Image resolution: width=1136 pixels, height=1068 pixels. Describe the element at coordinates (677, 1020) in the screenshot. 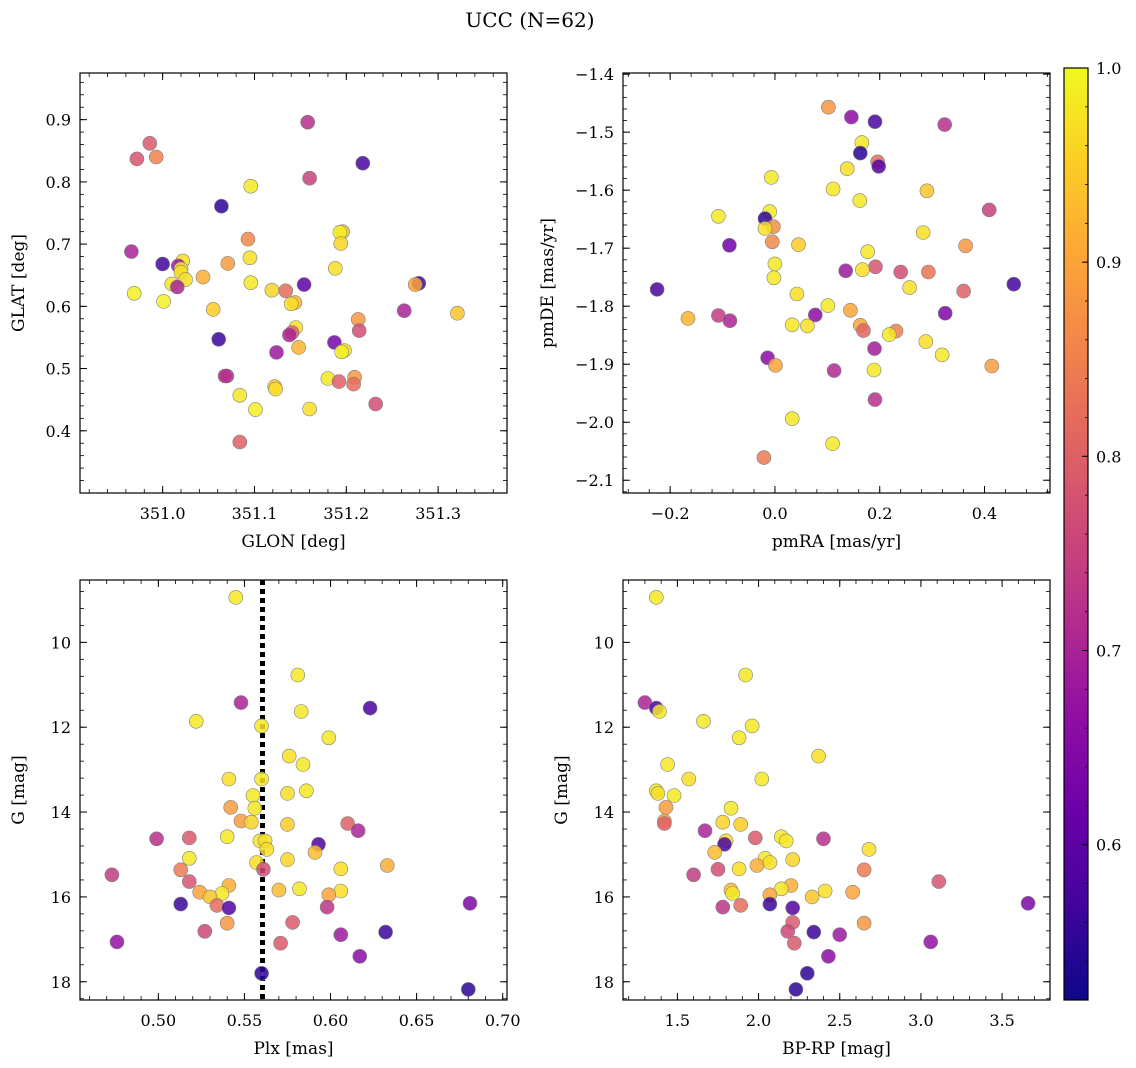

I see `x-tick-label: 1.5` at that location.